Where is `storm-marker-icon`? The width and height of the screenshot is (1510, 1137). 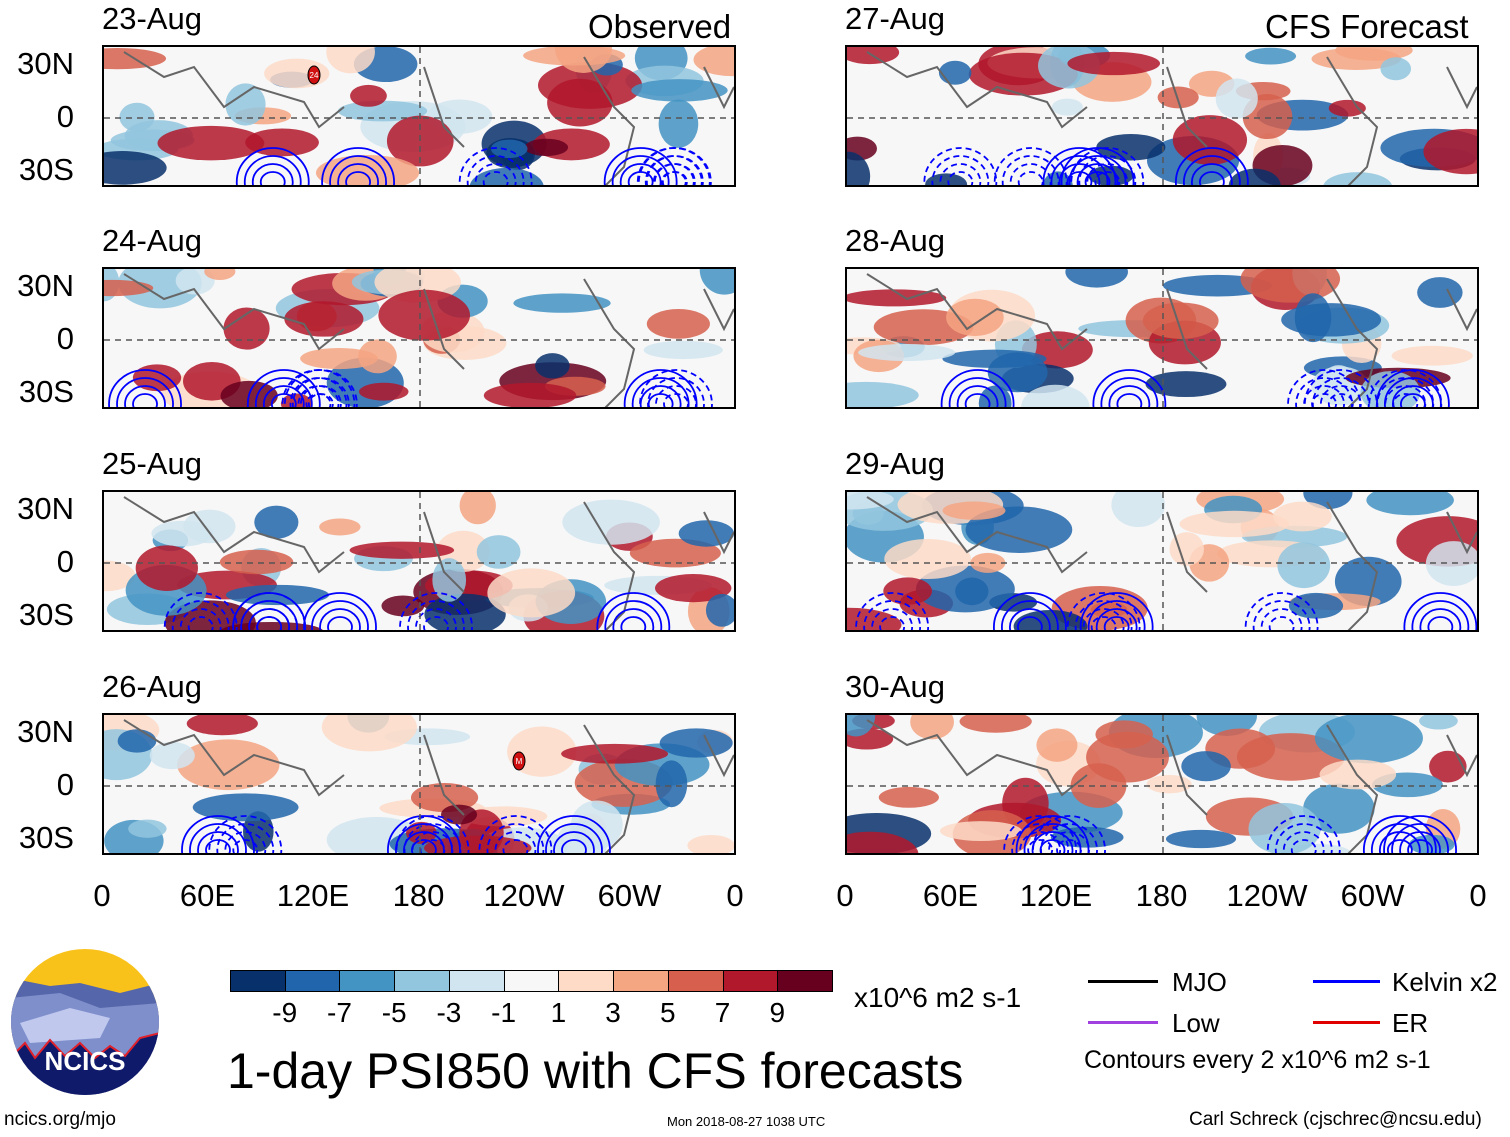
storm-marker-icon is located at coordinates (519, 761).